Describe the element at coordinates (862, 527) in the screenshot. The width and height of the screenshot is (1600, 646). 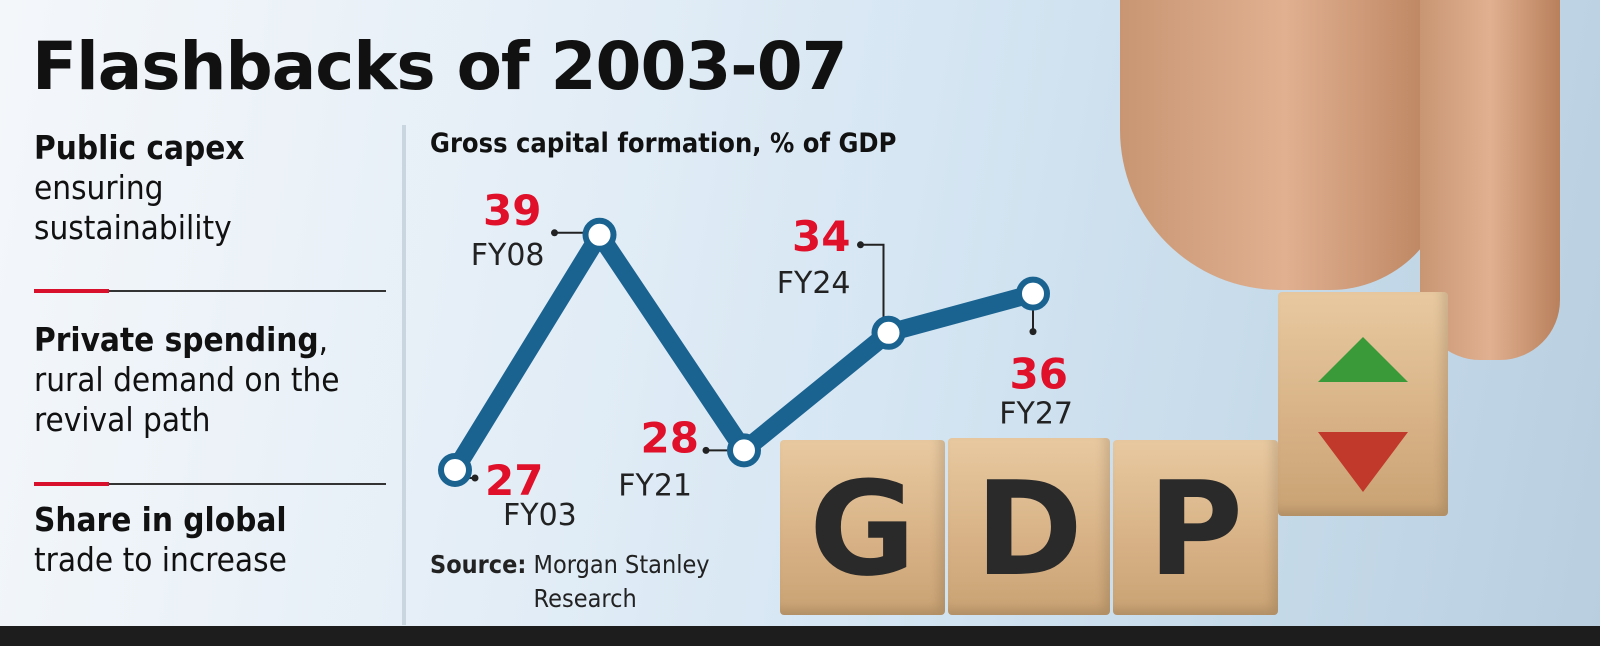
I see `block-g: G` at that location.